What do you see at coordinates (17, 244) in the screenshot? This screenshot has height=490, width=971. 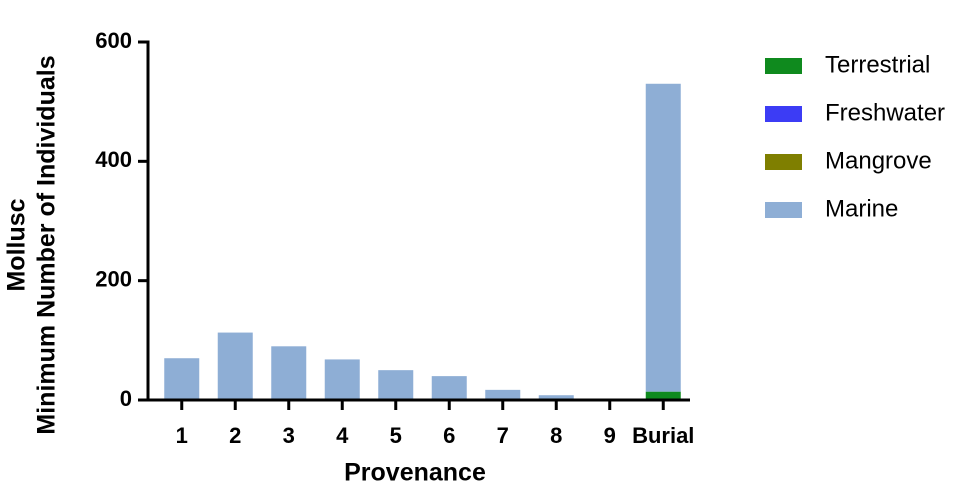 I see `y-axis-title: Mollusc` at bounding box center [17, 244].